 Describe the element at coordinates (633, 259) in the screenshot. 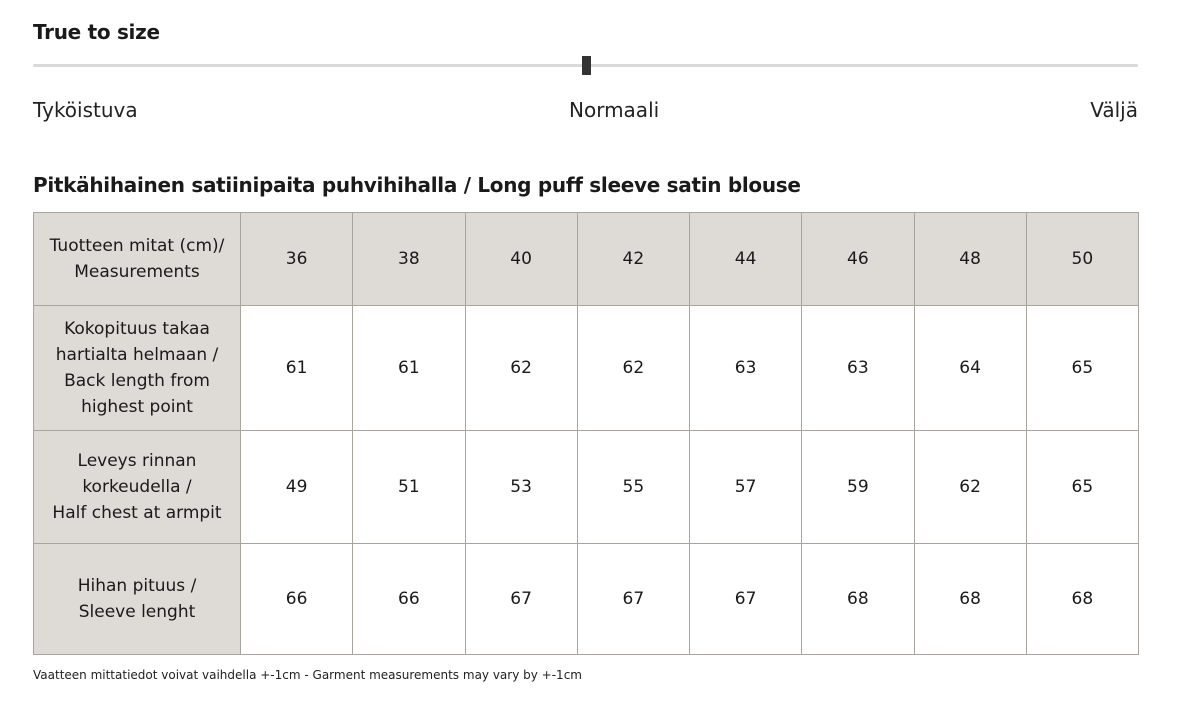

I see `size-header-cell: 42` at that location.